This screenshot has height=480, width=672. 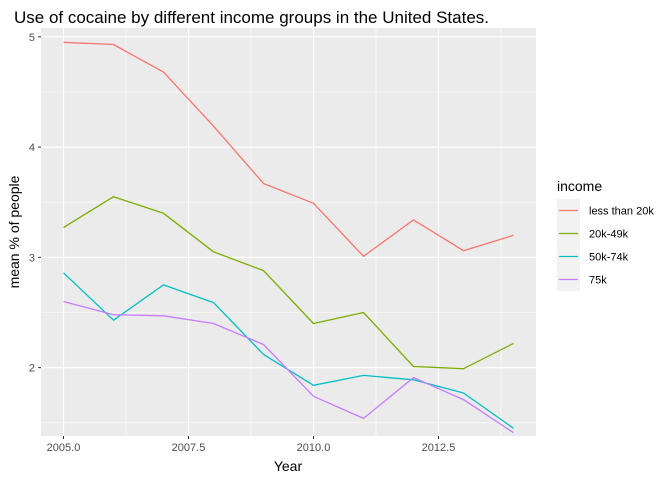 What do you see at coordinates (32, 38) in the screenshot?
I see `y-tick-label: 5` at bounding box center [32, 38].